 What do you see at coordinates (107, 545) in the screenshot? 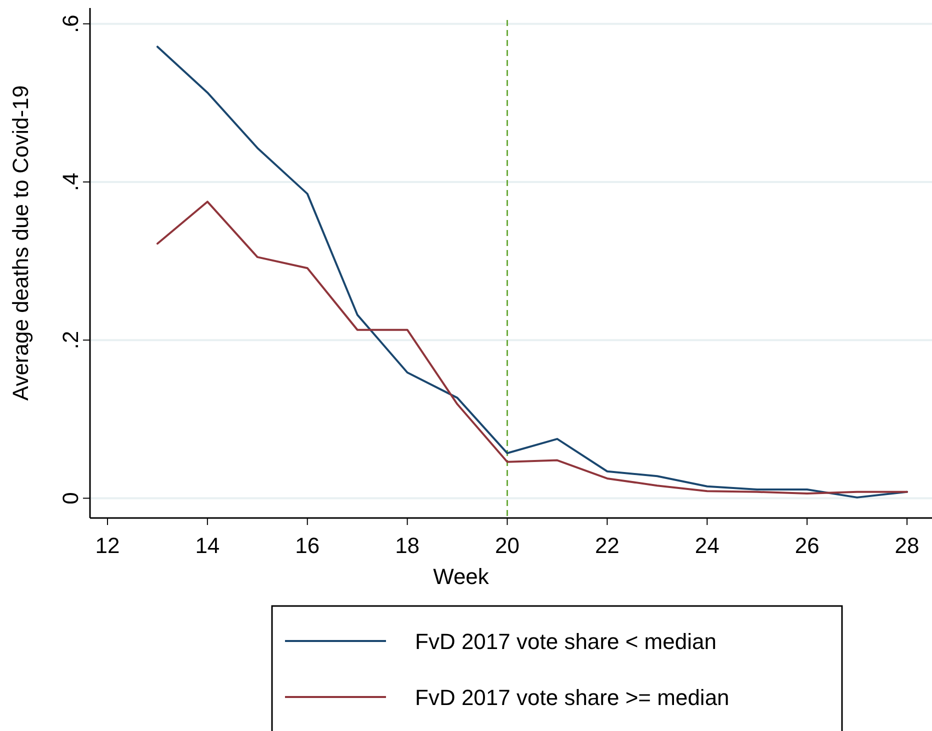
I see `x-tick-label: 12` at bounding box center [107, 545].